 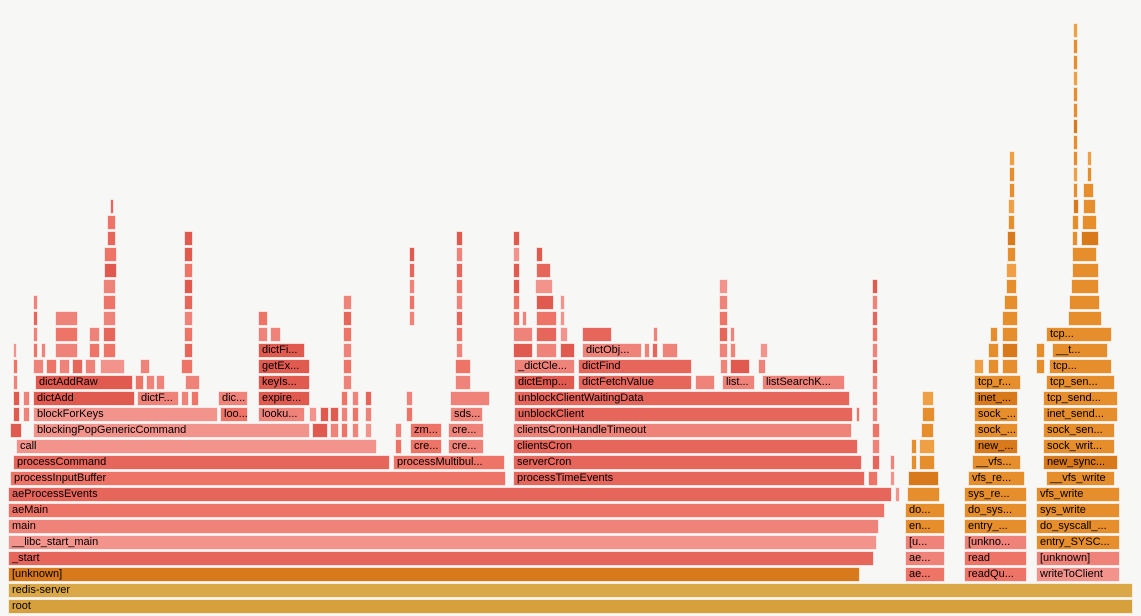 I want to click on frame-dictfetchvalue: dictFetchValue, so click(x=635, y=382).